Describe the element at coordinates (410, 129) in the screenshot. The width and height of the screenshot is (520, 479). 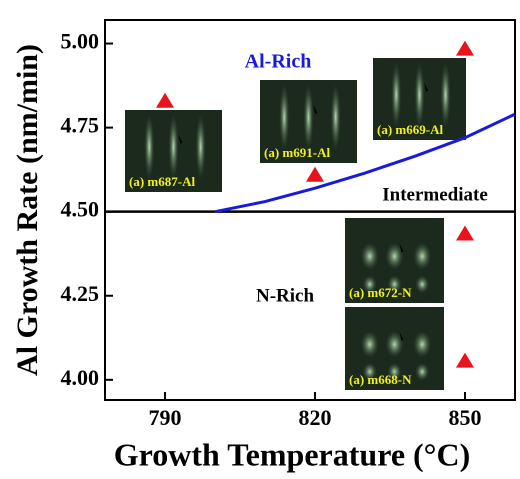
I see `inset-label: (a) m669-Al` at that location.